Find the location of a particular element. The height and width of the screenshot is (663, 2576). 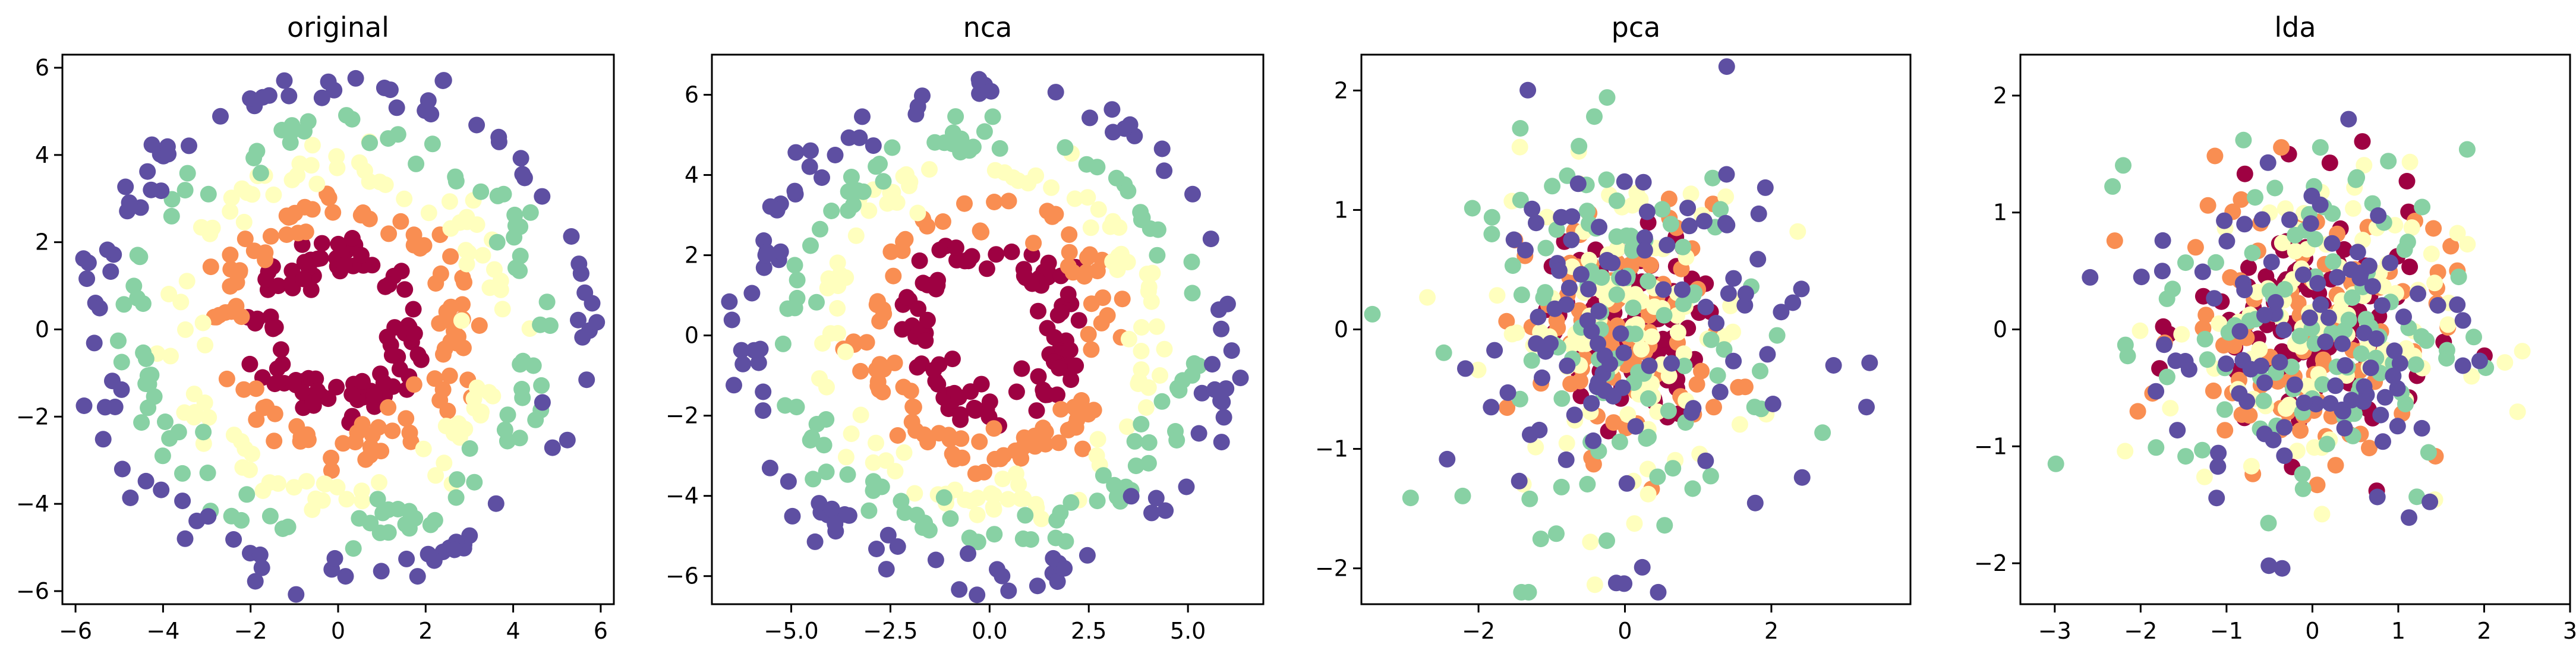

x-tick-label: 5.0 is located at coordinates (1188, 631).